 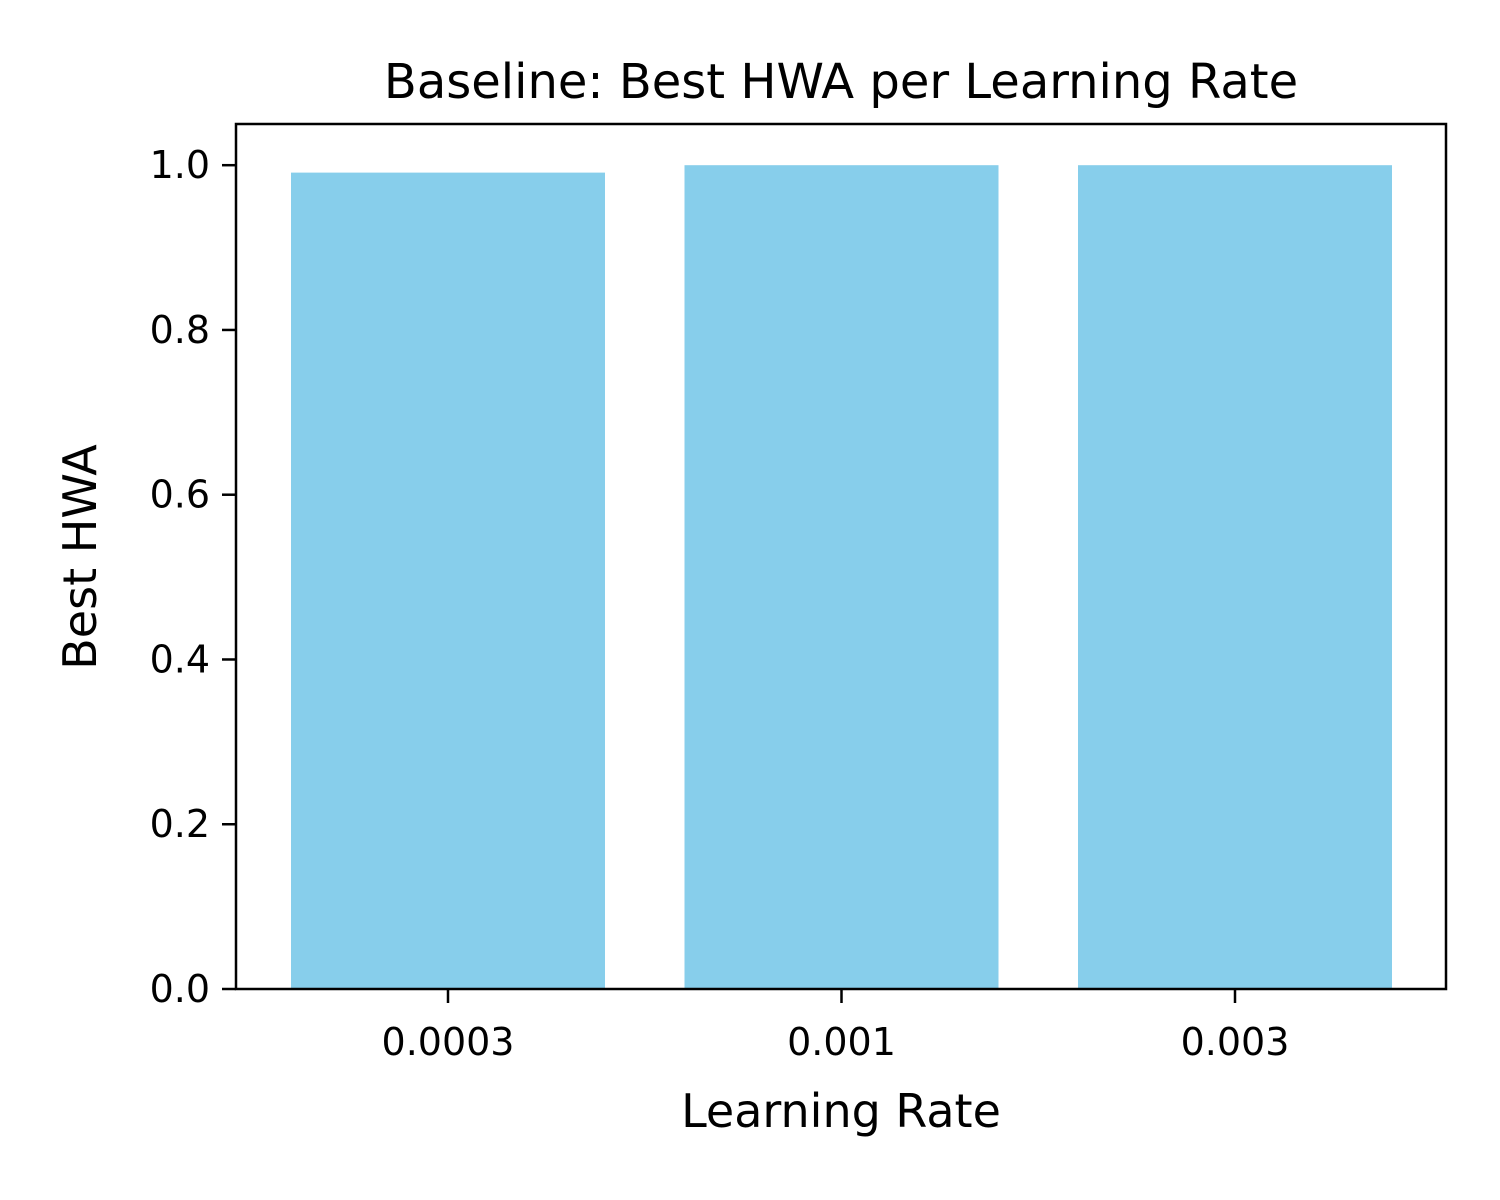 I want to click on y-axis-title: Best HWA, so click(x=80, y=557).